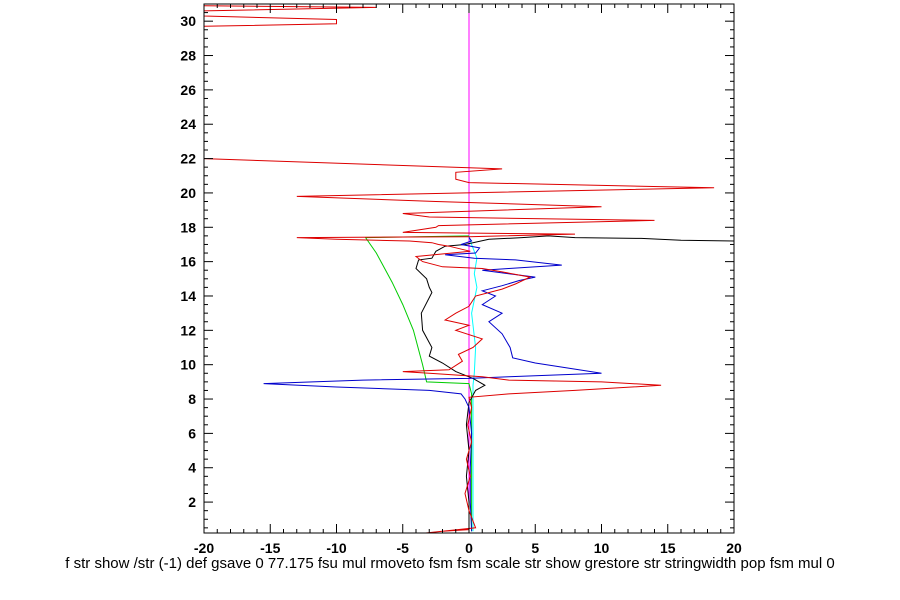  What do you see at coordinates (469, 548) in the screenshot?
I see `x-tick-label: 0` at bounding box center [469, 548].